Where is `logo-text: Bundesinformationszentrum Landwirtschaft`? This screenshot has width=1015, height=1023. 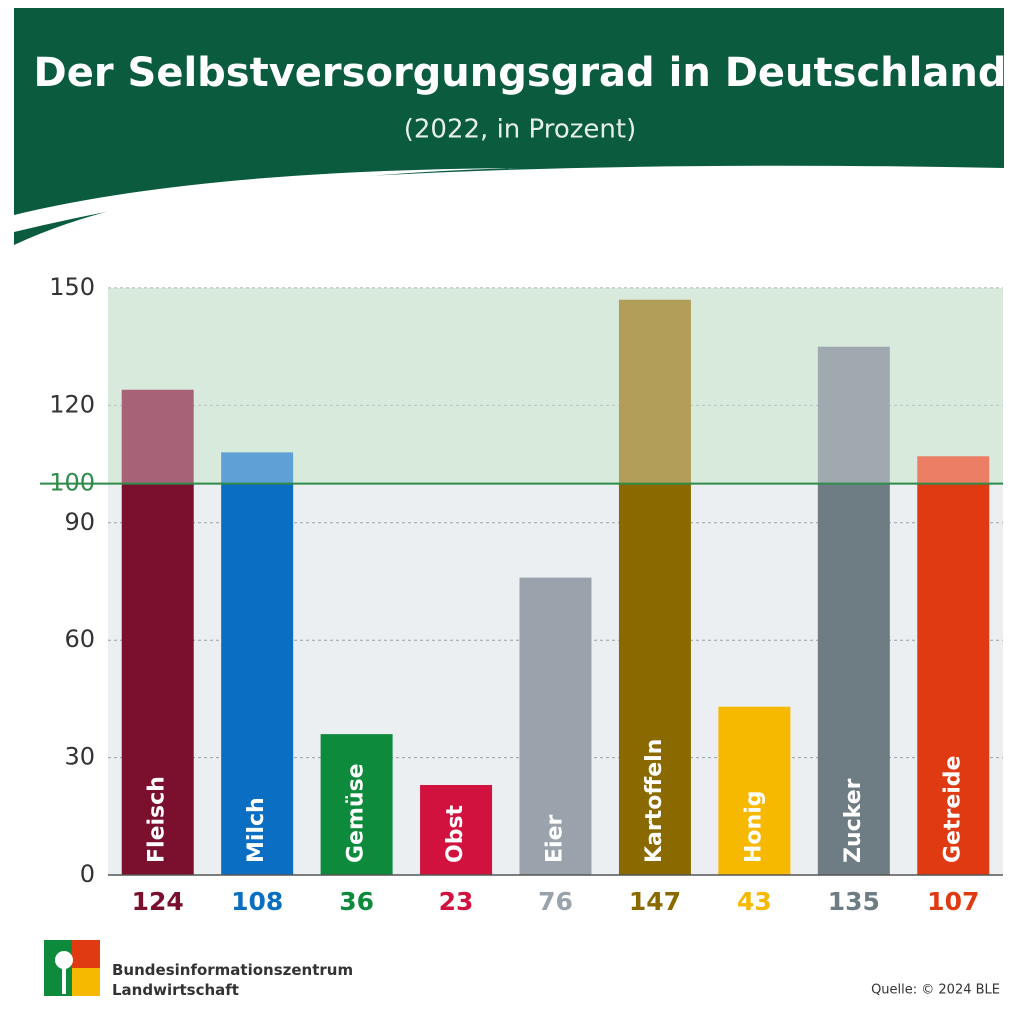
logo-text: Bundesinformationszentrum Landwirtschaft is located at coordinates (232, 980).